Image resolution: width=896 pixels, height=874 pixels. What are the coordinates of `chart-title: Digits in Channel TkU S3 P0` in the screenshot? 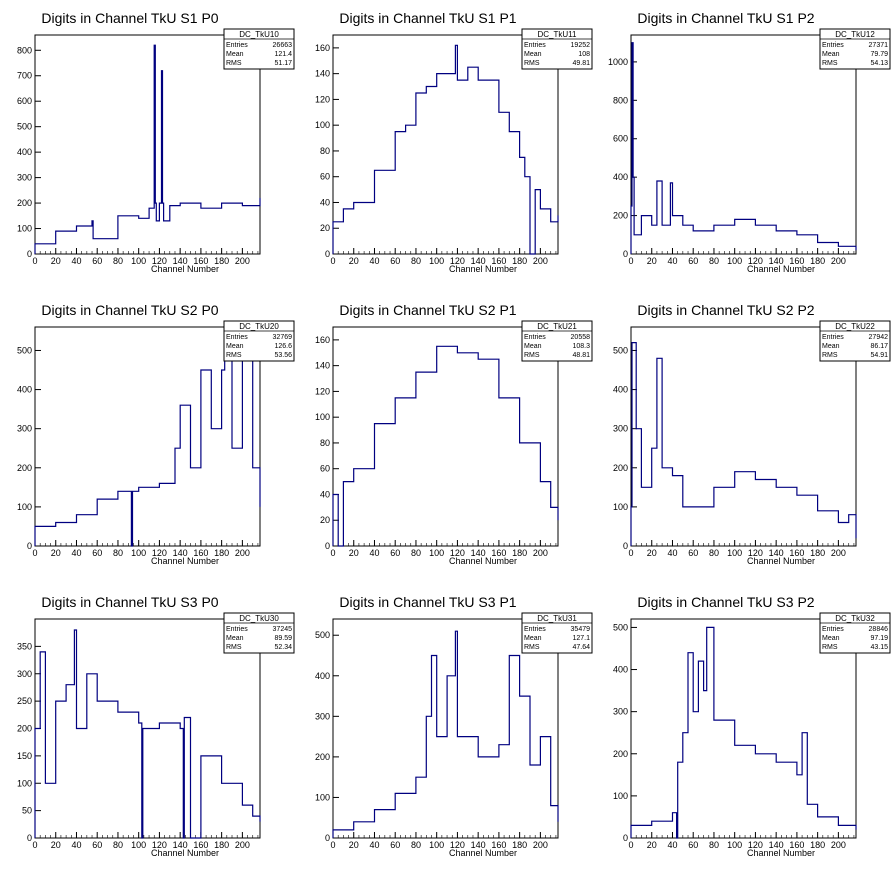 It's located at (129, 602).